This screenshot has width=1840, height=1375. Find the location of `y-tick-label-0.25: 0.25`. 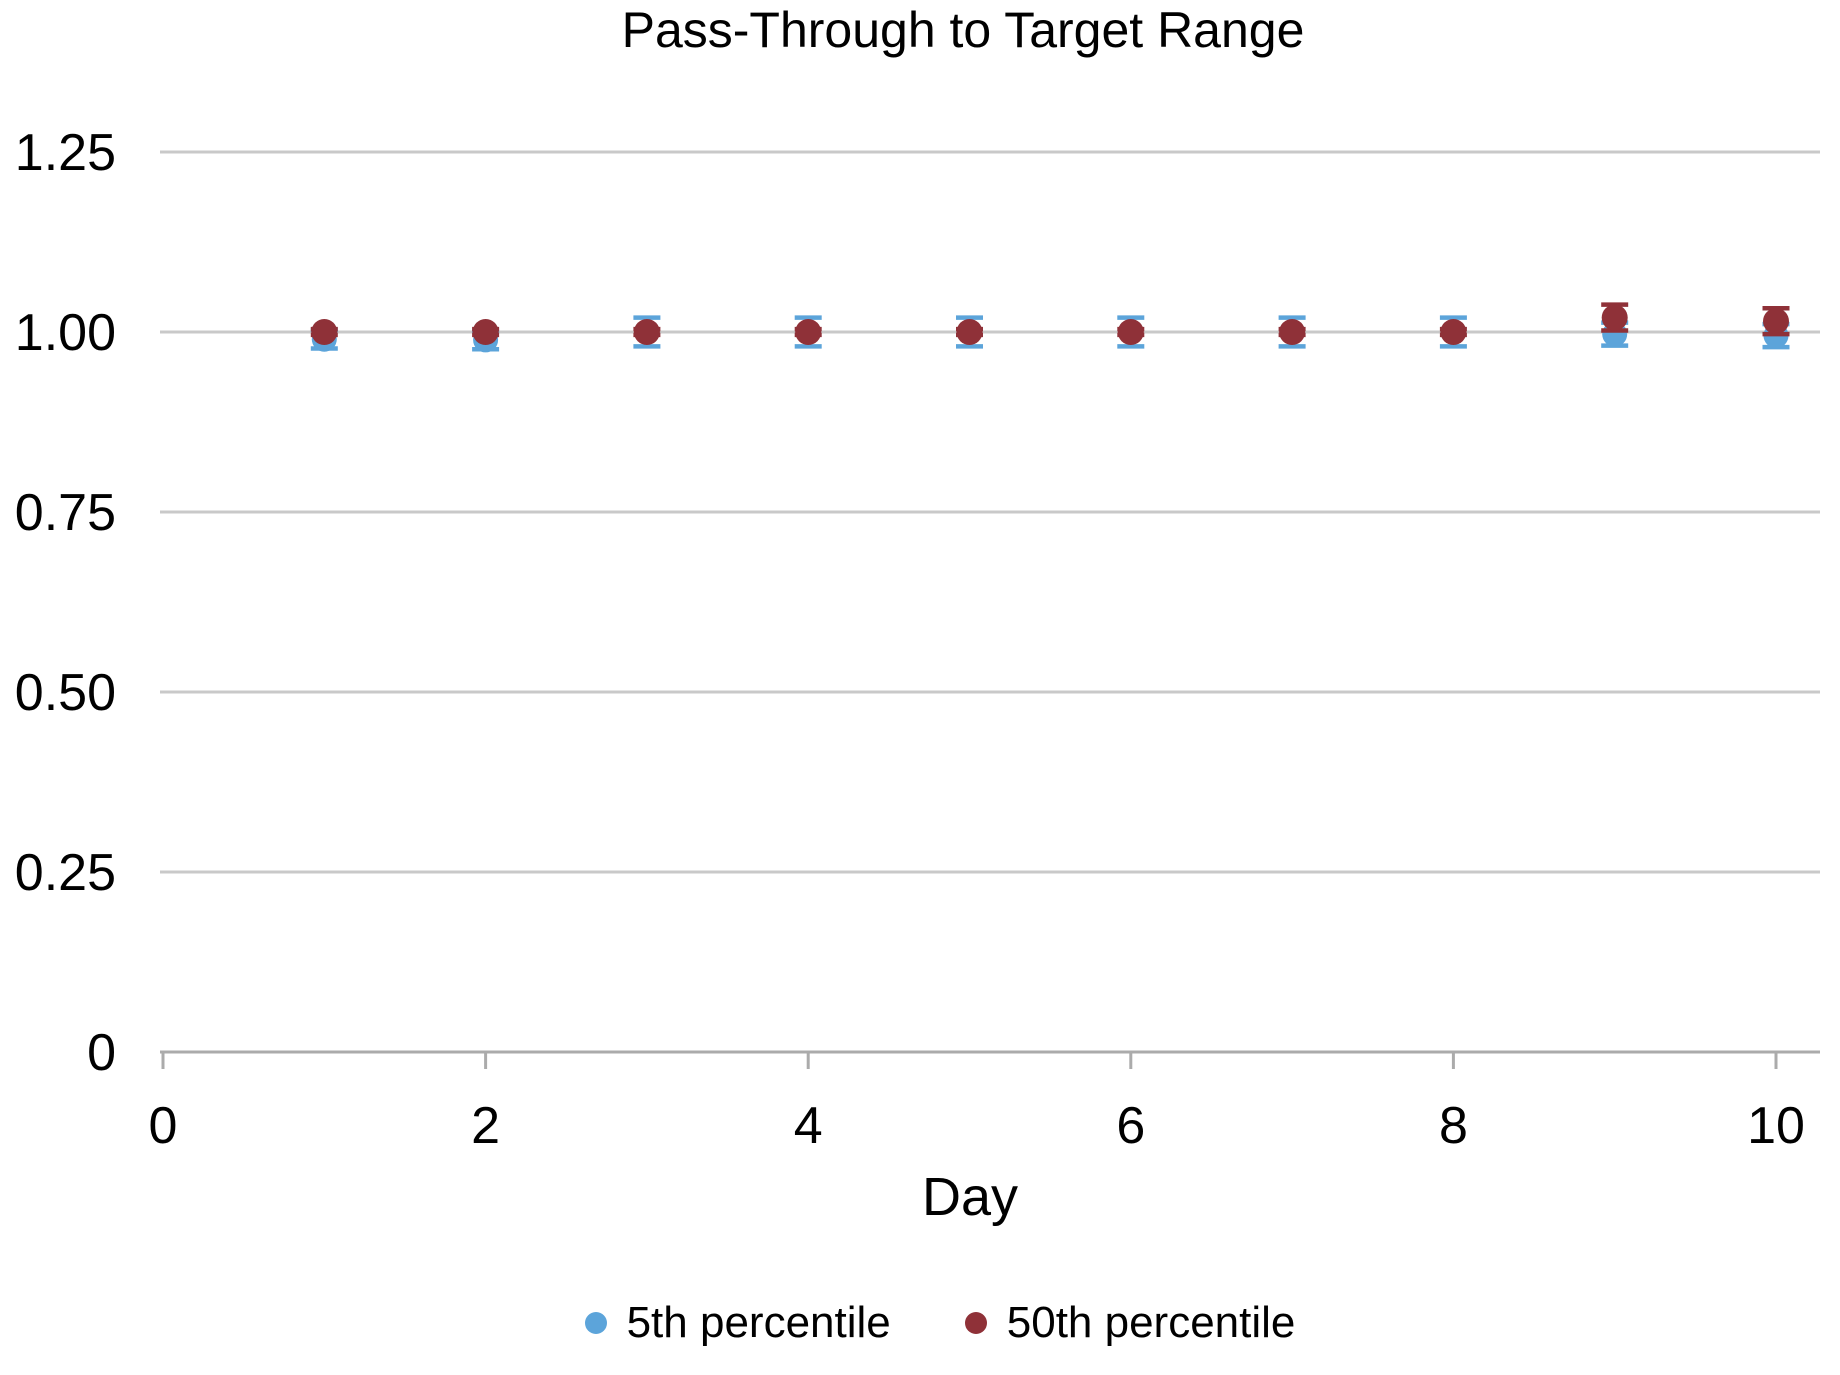

y-tick-label-0.25: 0.25 is located at coordinates (65, 873).